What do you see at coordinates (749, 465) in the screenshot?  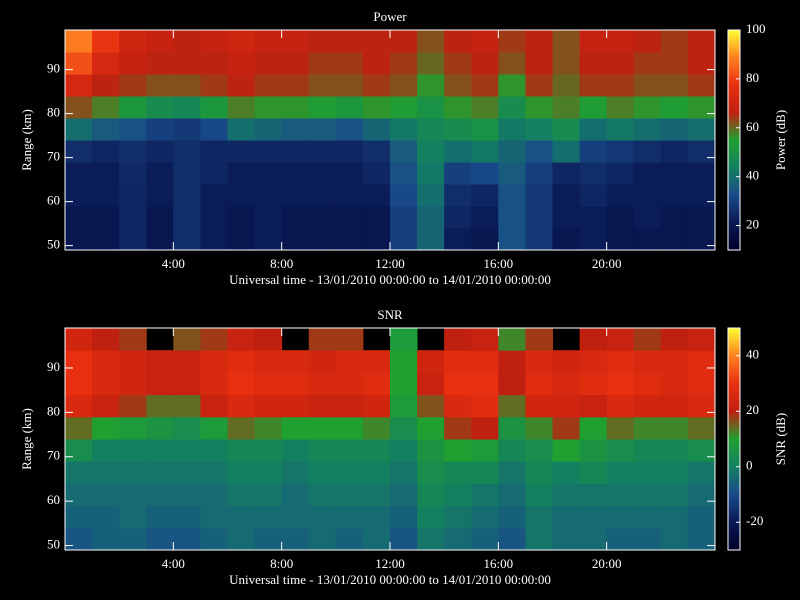 I see `colorbar-tick-label: 0` at bounding box center [749, 465].